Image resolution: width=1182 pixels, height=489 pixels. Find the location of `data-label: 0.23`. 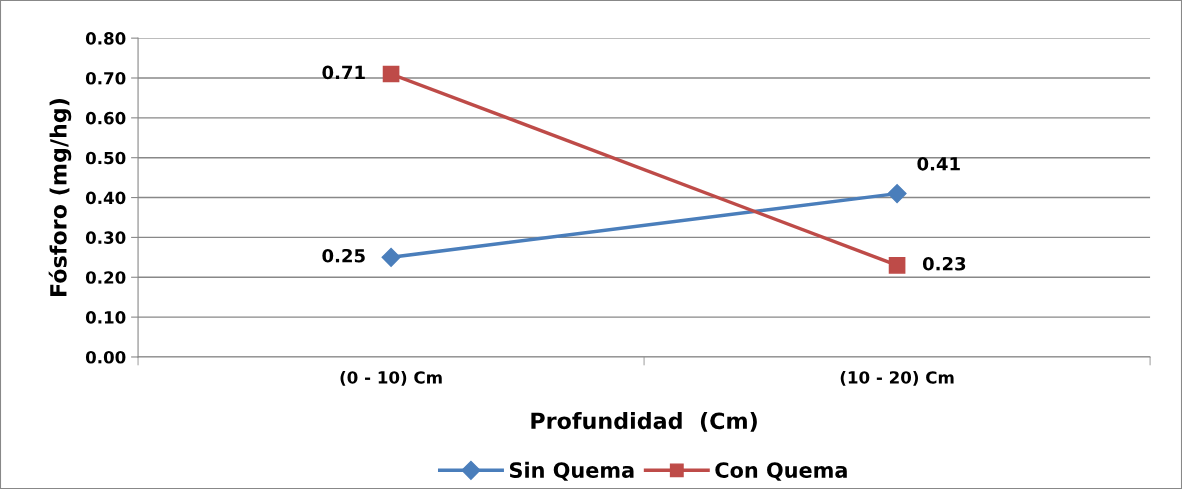

data-label: 0.23 is located at coordinates (944, 263).